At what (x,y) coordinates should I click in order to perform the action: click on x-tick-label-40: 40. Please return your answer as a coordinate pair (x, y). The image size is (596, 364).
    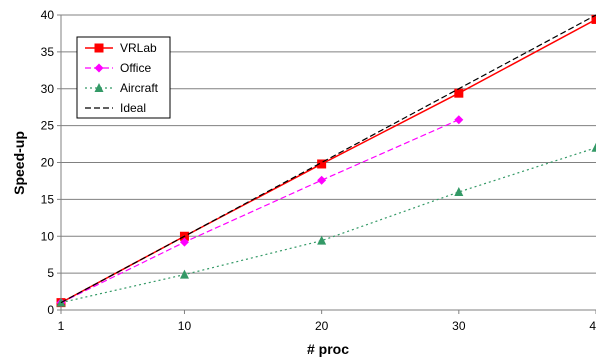
    Looking at the image, I should click on (592, 326).